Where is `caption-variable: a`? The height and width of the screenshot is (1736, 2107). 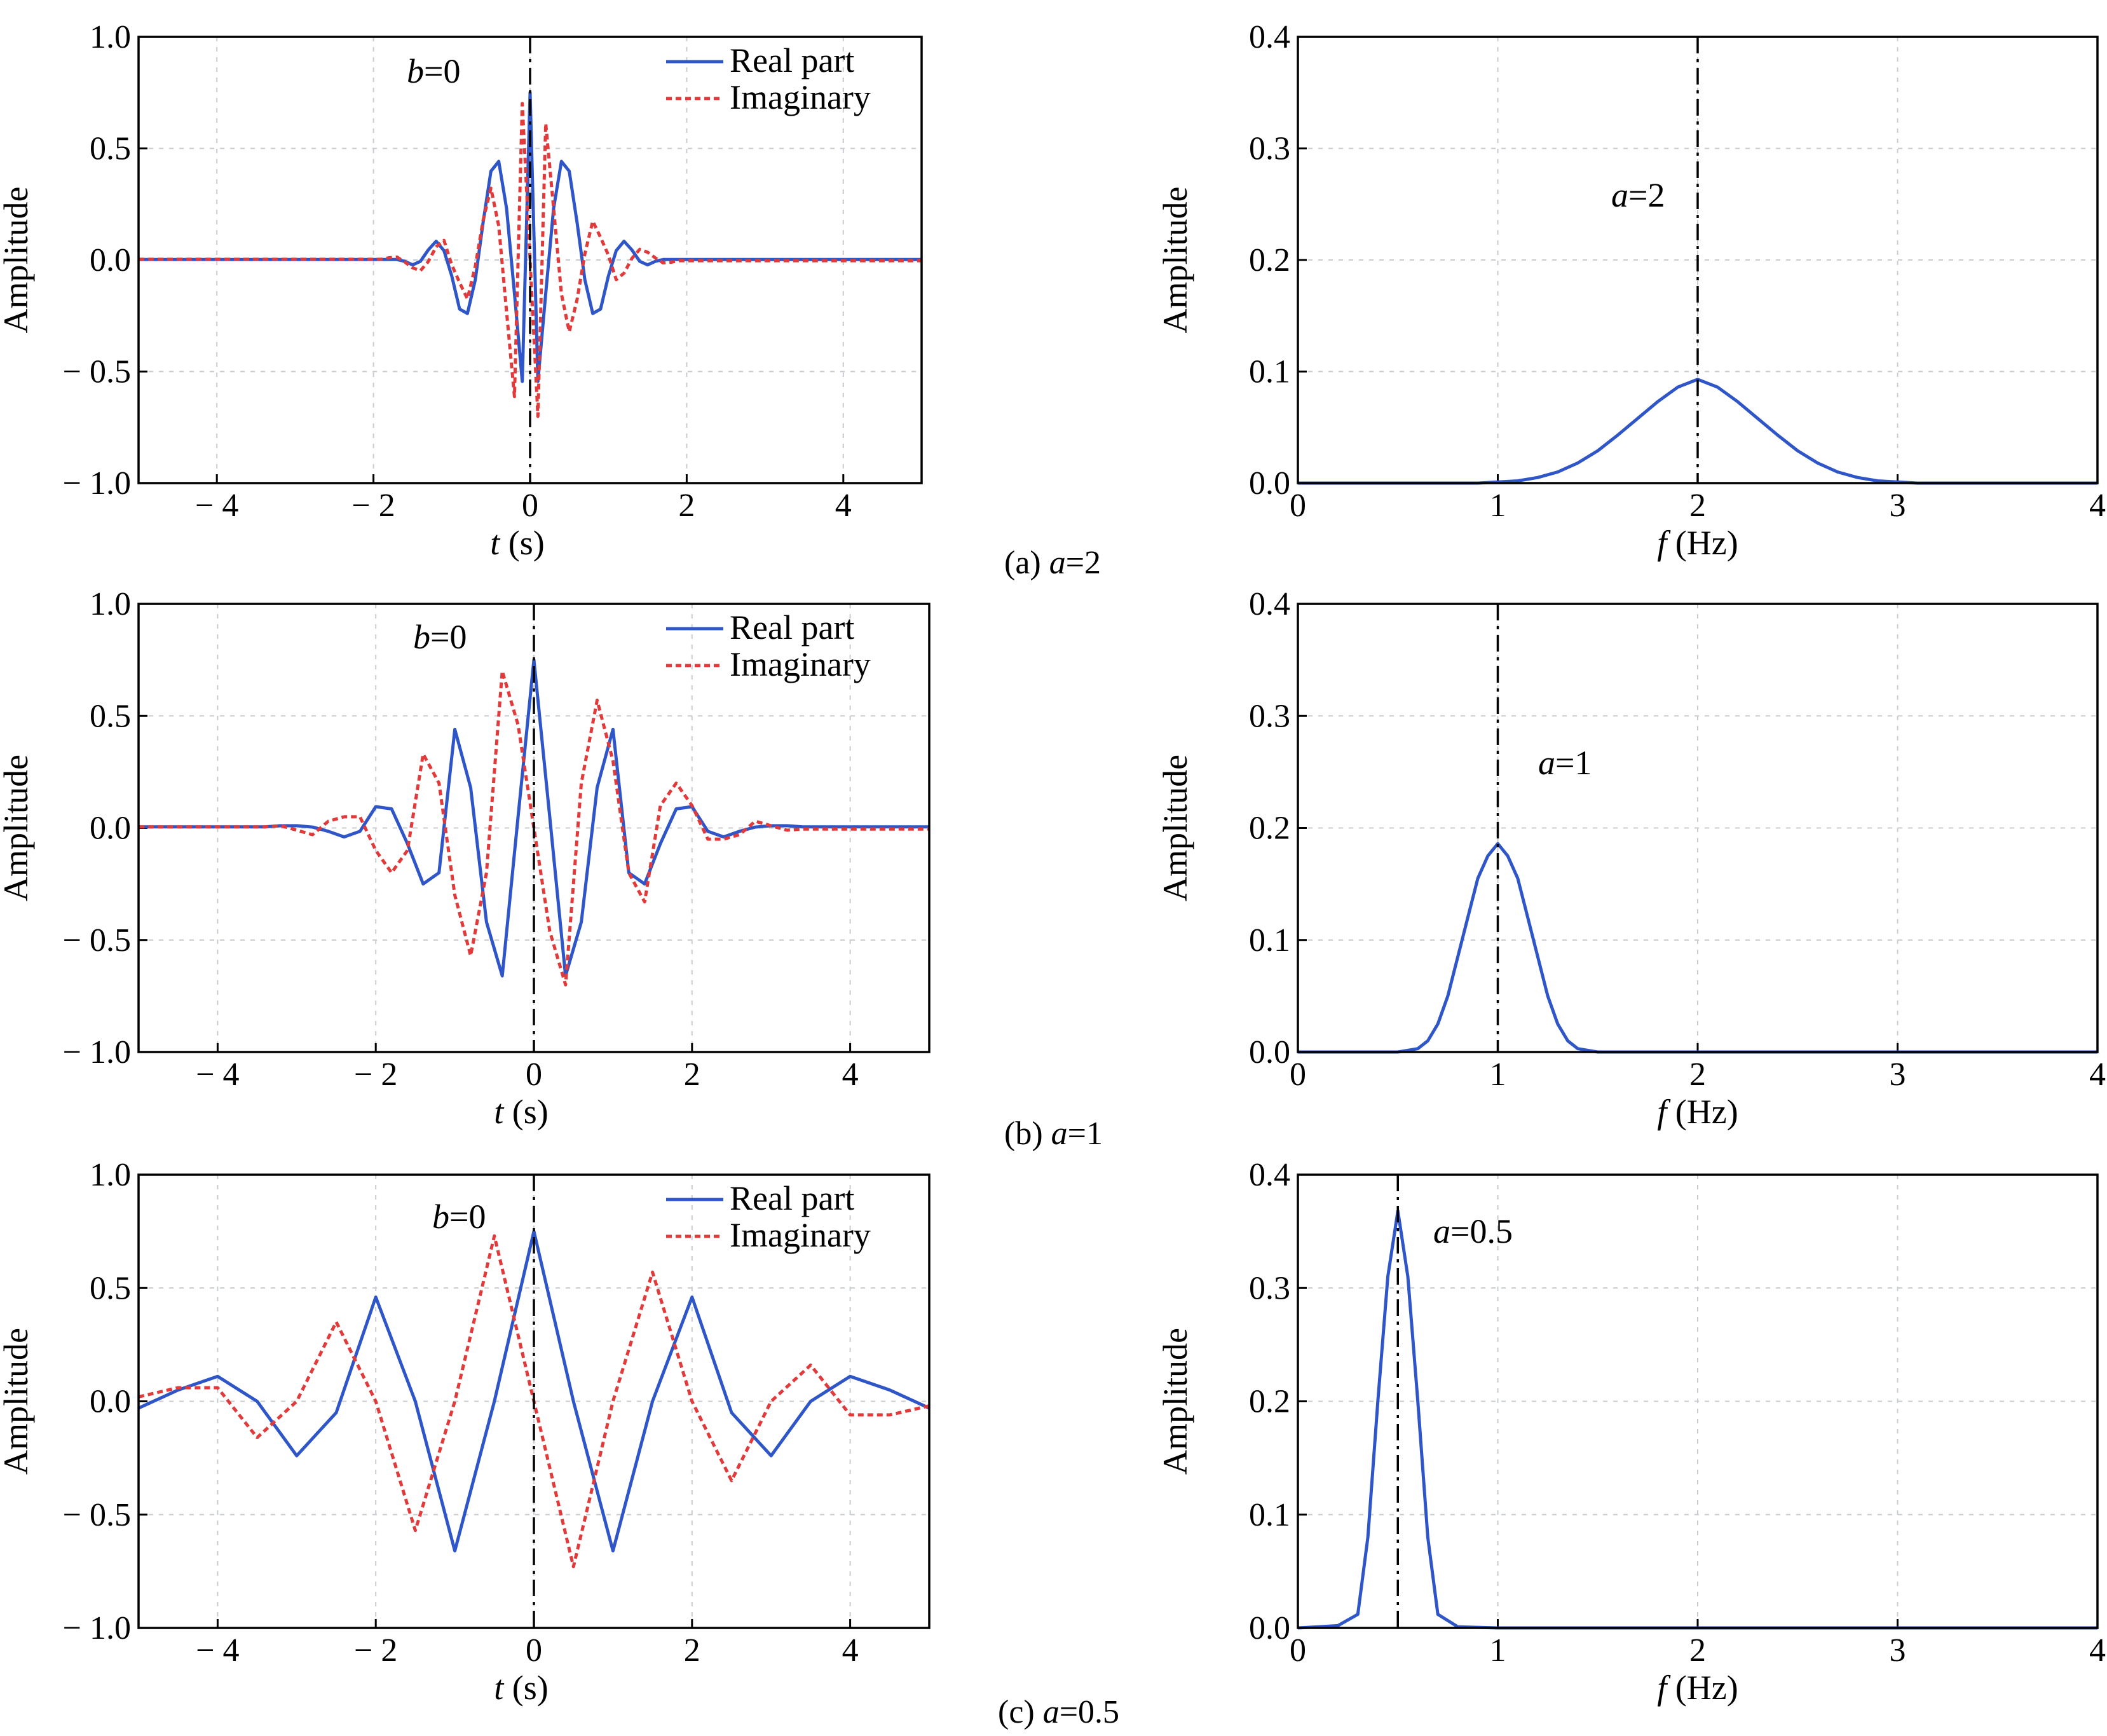
caption-variable: a is located at coordinates (1059, 1134).